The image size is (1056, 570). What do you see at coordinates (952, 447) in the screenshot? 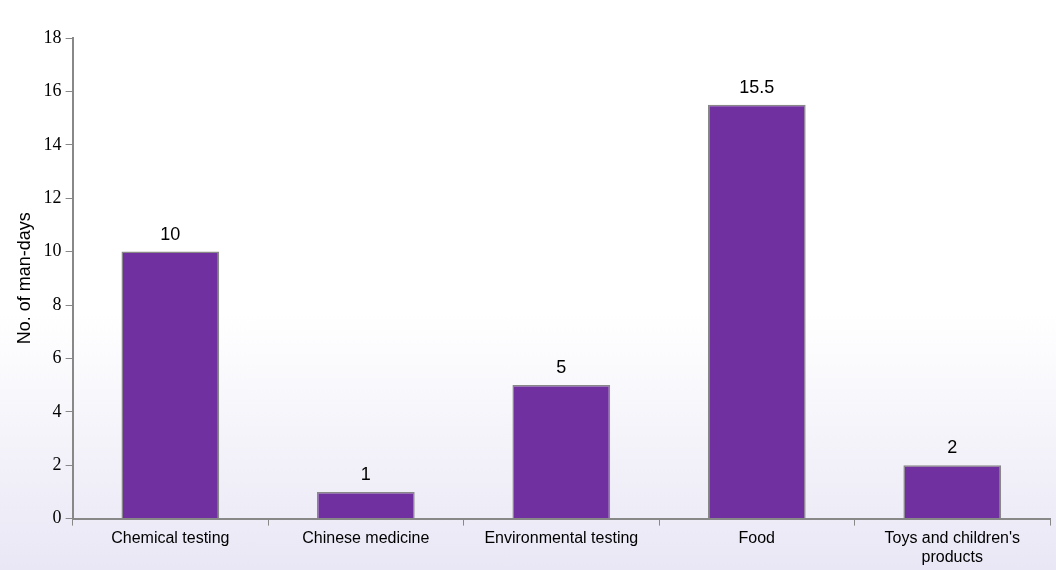
I see `data-label: 2` at bounding box center [952, 447].